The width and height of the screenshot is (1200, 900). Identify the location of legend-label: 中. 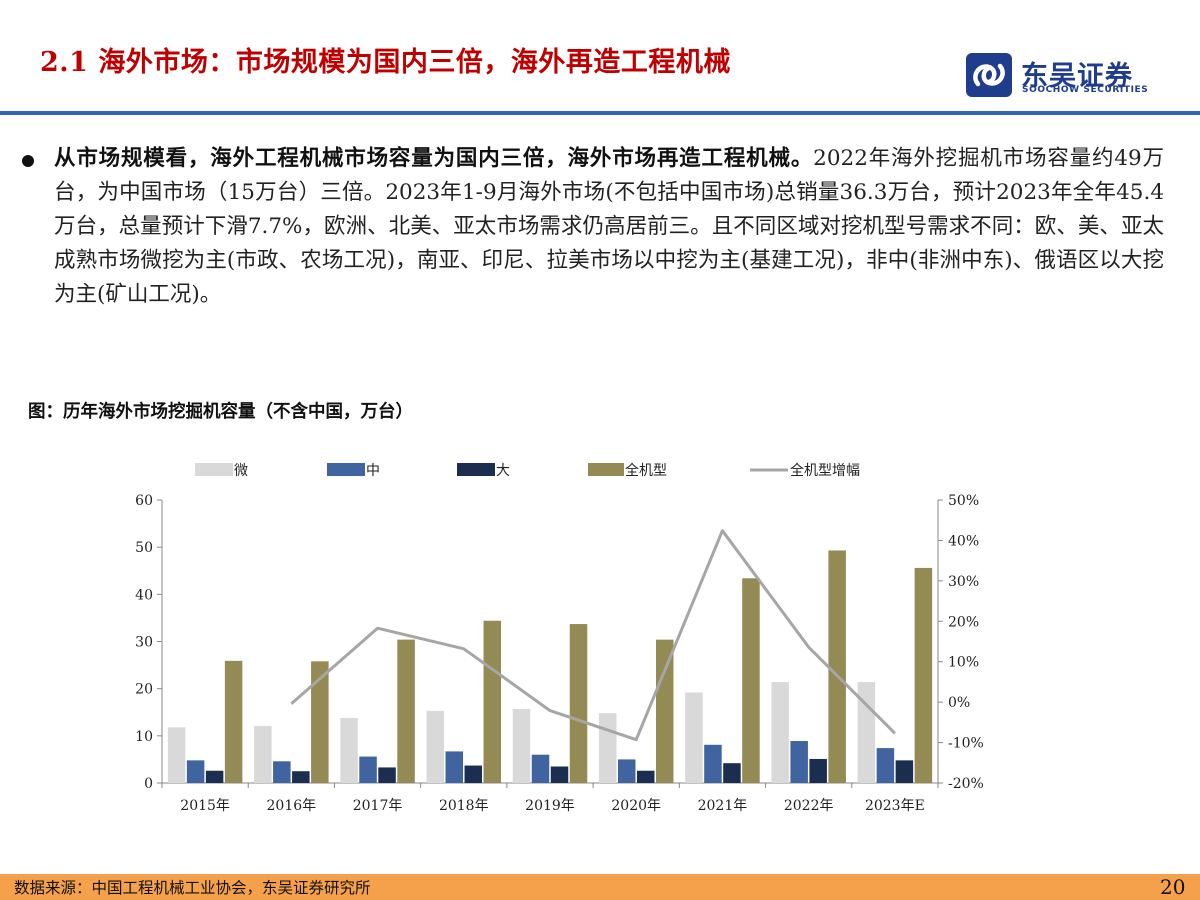
(373, 471).